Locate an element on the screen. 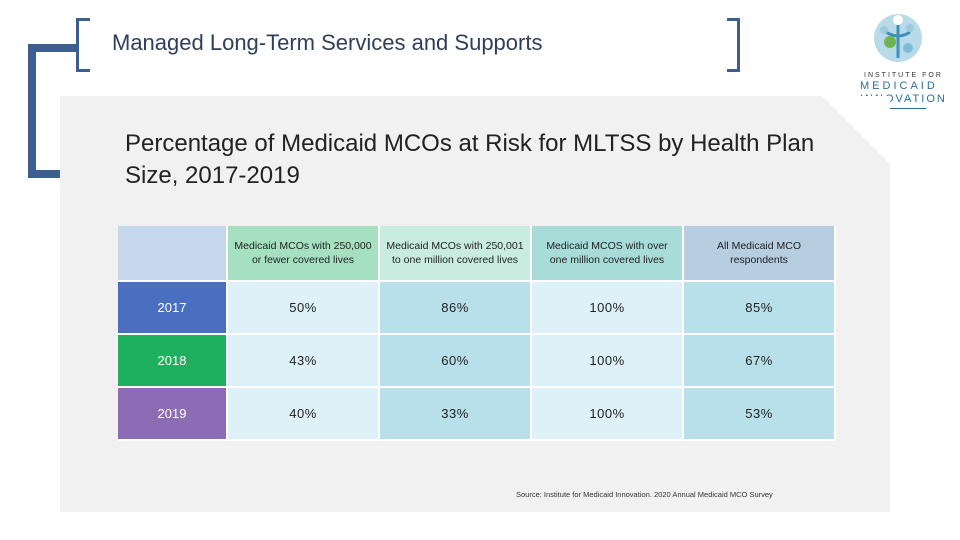 The image size is (960, 540). logo-text-medicaid: MEDICAID is located at coordinates (899, 86).